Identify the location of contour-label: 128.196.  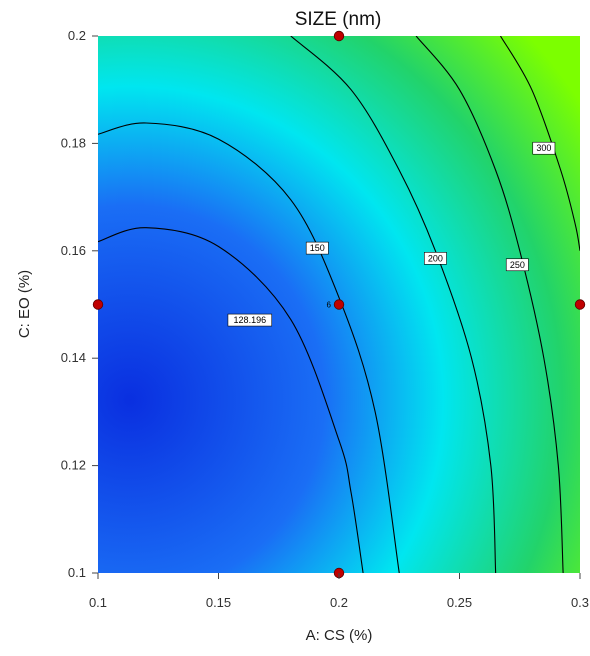
(250, 320).